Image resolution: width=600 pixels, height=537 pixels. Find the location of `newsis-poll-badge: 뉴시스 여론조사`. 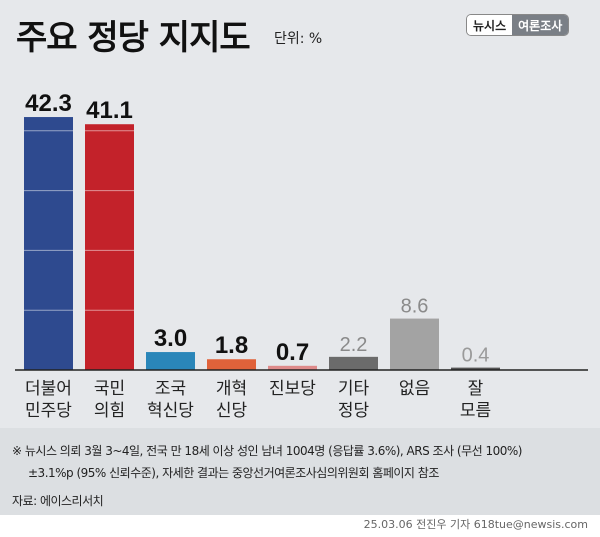

newsis-poll-badge: 뉴시스 여론조사 is located at coordinates (518, 25).